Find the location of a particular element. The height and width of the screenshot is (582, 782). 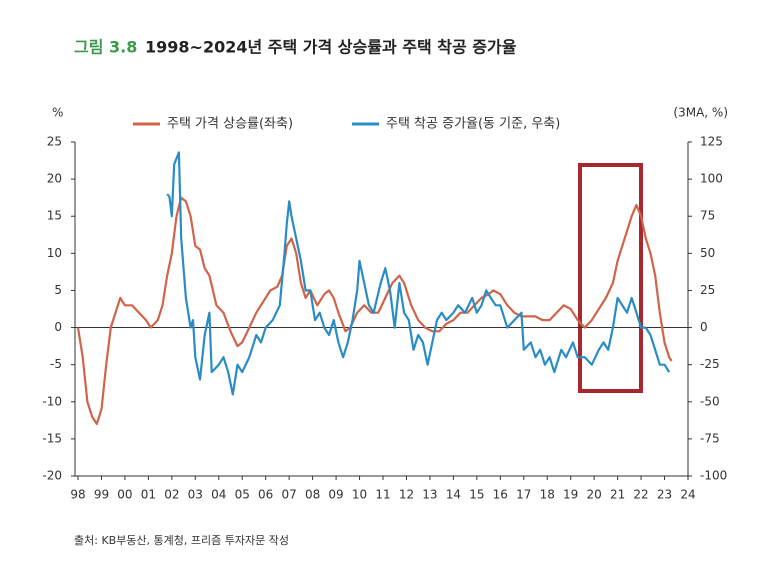

x-tick-label: 10 is located at coordinates (359, 495).